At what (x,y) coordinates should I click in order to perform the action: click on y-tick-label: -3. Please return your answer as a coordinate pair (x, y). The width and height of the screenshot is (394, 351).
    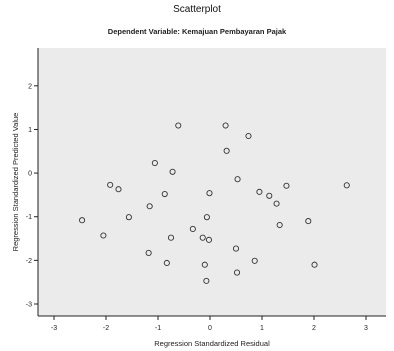
    Looking at the image, I should click on (29, 305).